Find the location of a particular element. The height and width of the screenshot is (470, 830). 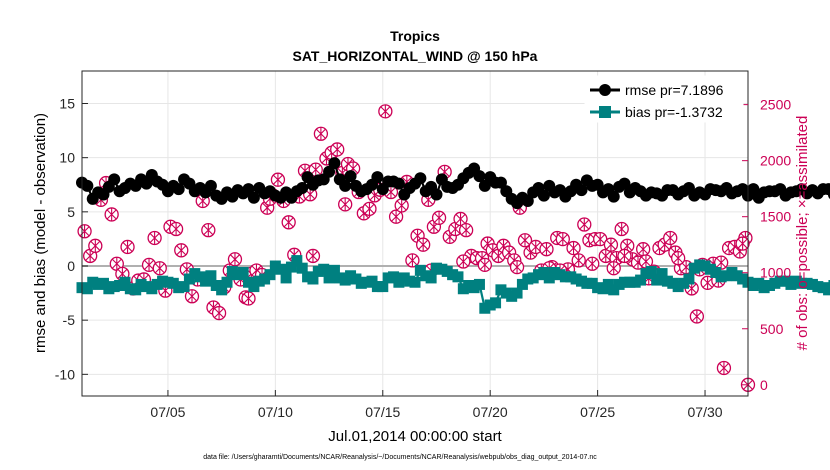

chart-title: Tropics is located at coordinates (415, 36).